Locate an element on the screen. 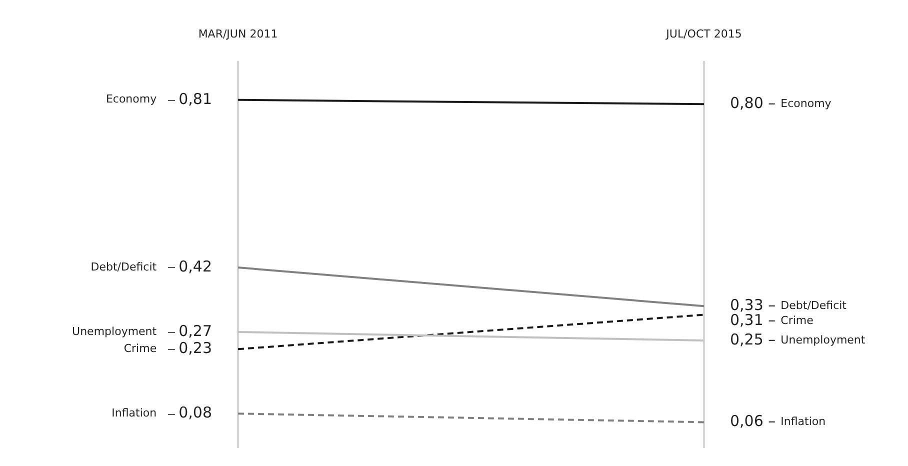 The image size is (908, 466). x-tick-label: MAR/JUN 2011 is located at coordinates (238, 33).